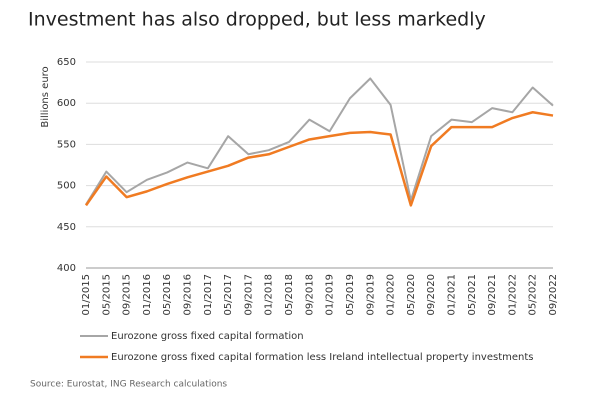 The image size is (593, 408). Describe the element at coordinates (472, 295) in the screenshot. I see `x-tick-label: 05/2021` at that location.